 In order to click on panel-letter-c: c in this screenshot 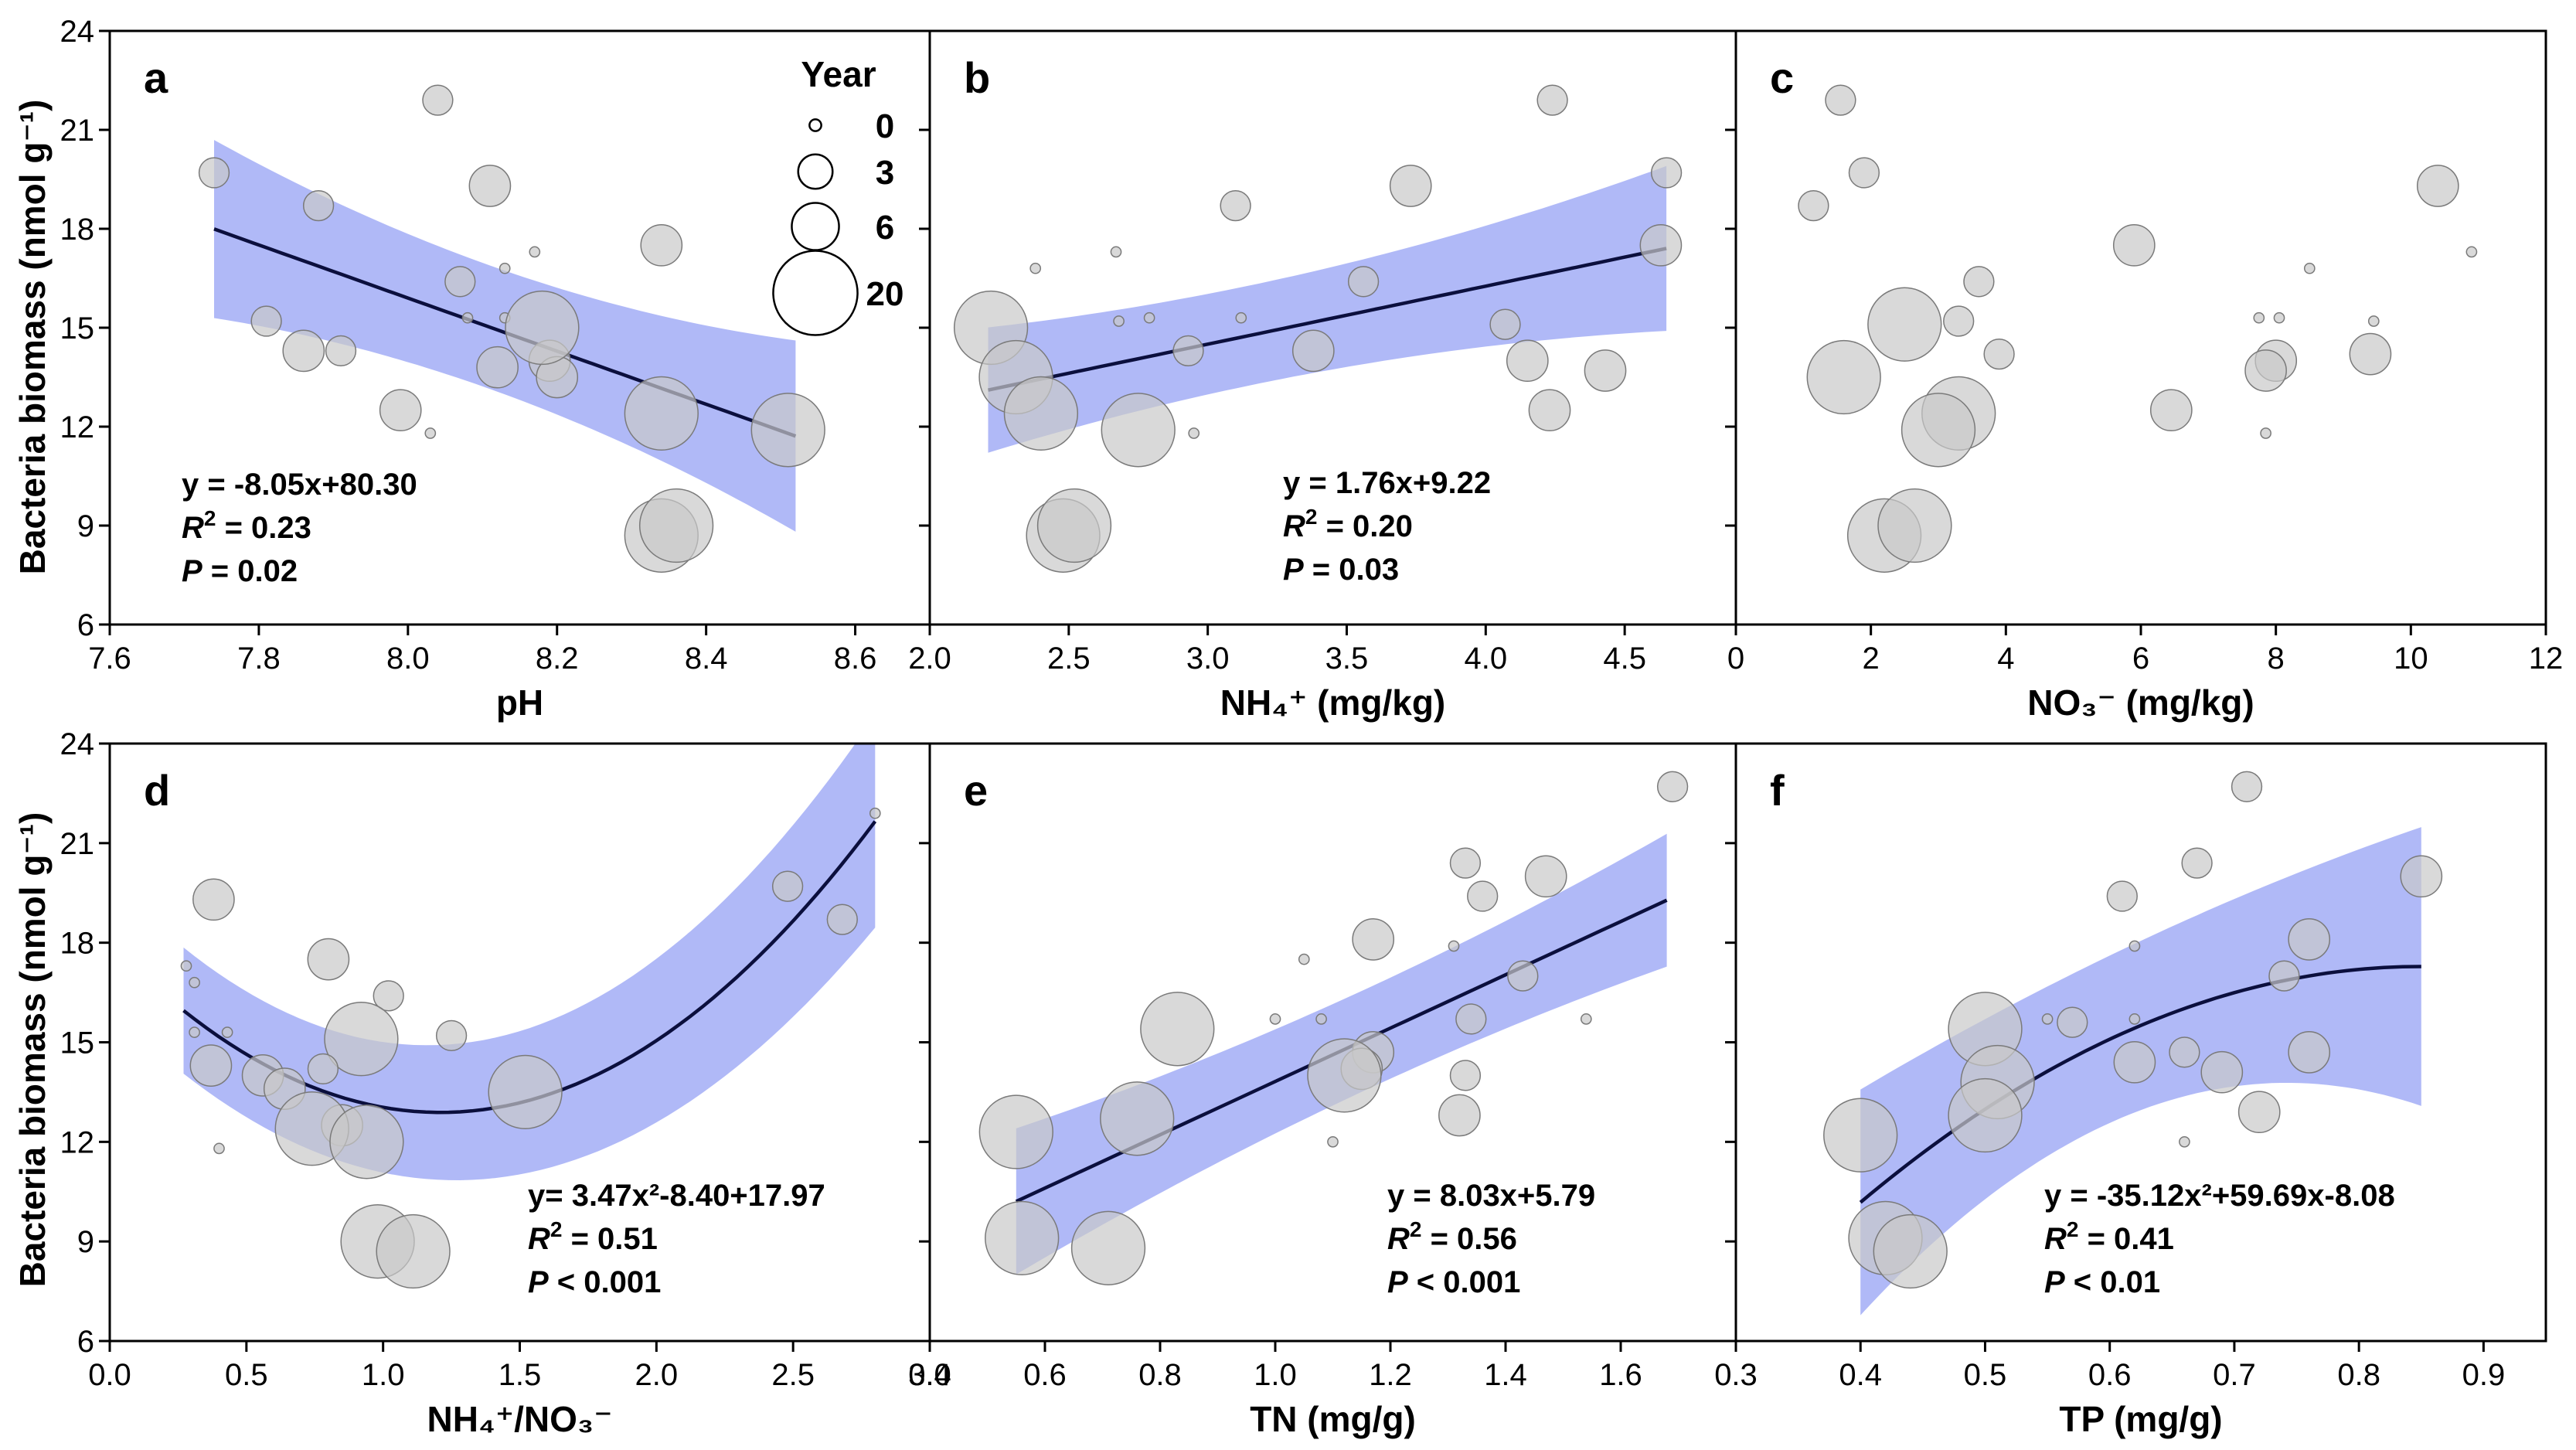, I will do `click(1782, 77)`.